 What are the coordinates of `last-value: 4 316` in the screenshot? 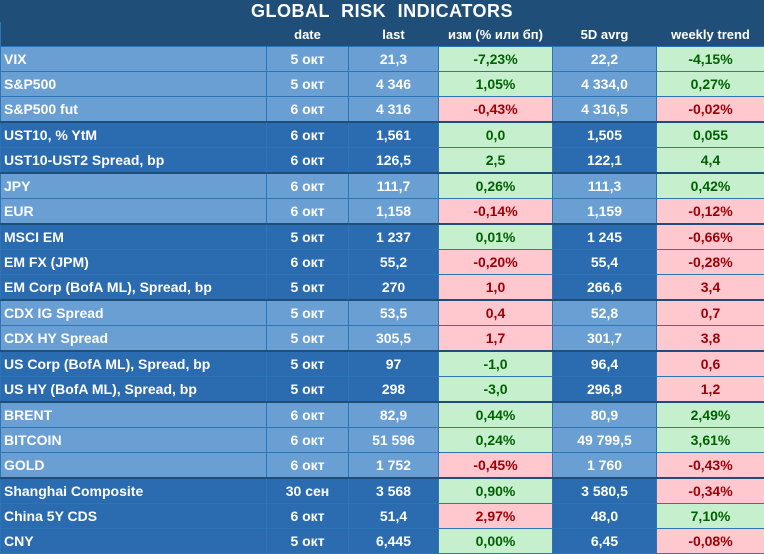 It's located at (394, 110).